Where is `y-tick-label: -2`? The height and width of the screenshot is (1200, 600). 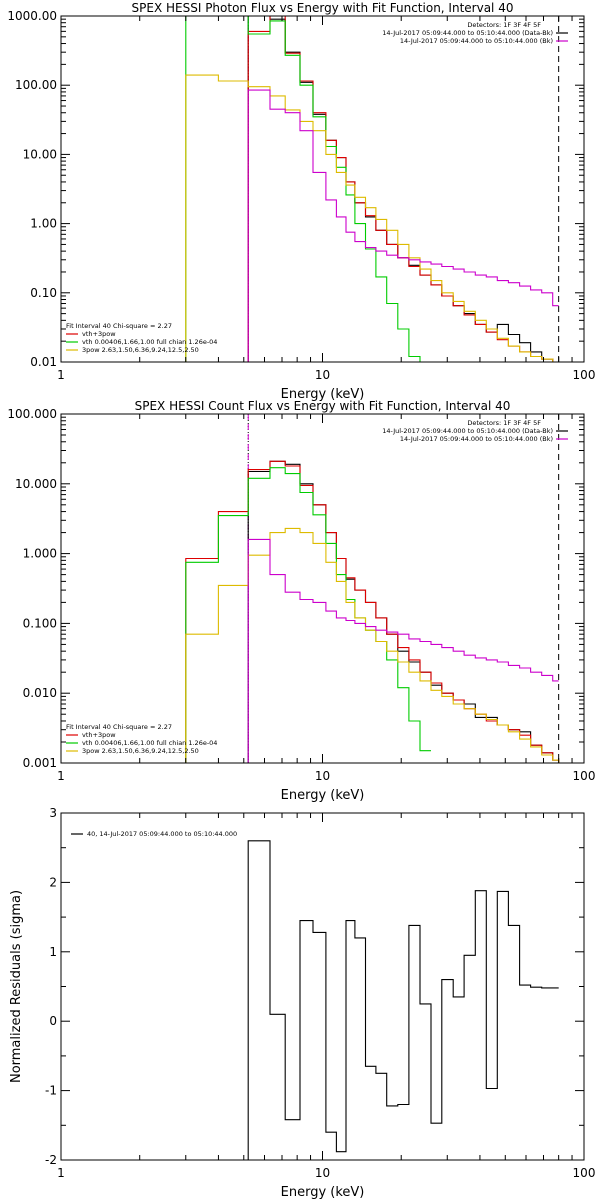
y-tick-label: -2 is located at coordinates (51, 1160).